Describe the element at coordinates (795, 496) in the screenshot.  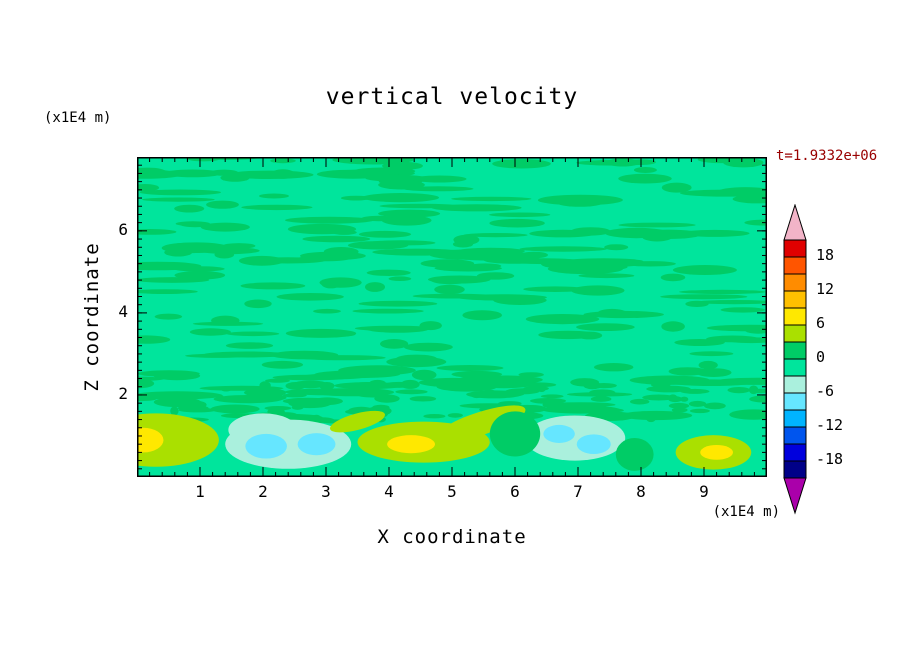
I see `colorbar-arrow-bottom` at that location.